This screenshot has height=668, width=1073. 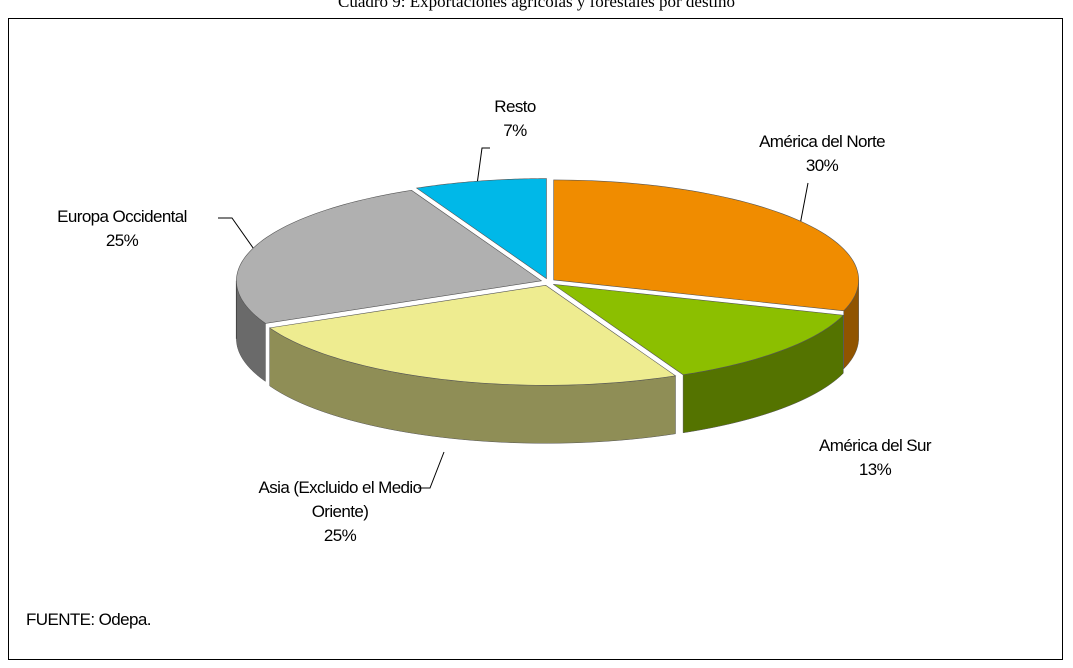 What do you see at coordinates (340, 499) in the screenshot?
I see `label-name: Asia (Excluido el Medio Oriente)` at bounding box center [340, 499].